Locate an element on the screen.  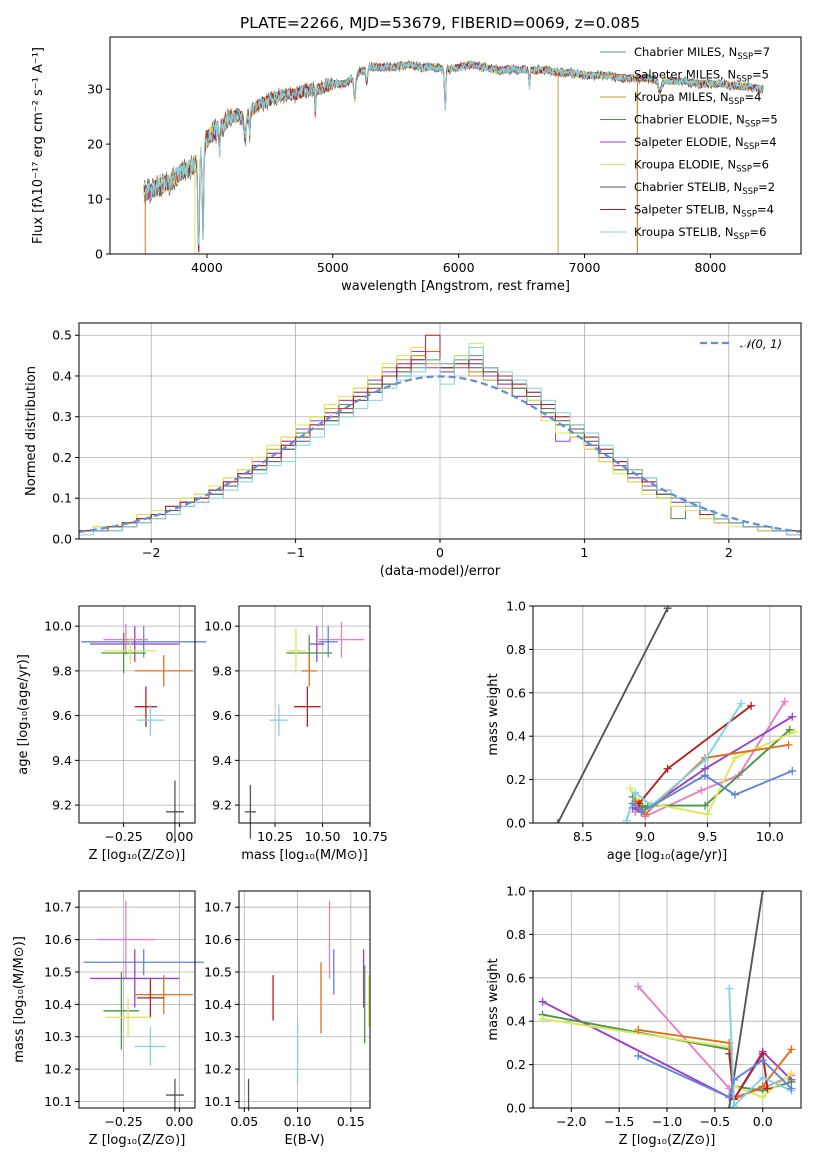
x-axis-label: E(B-V) is located at coordinates (304, 1140).